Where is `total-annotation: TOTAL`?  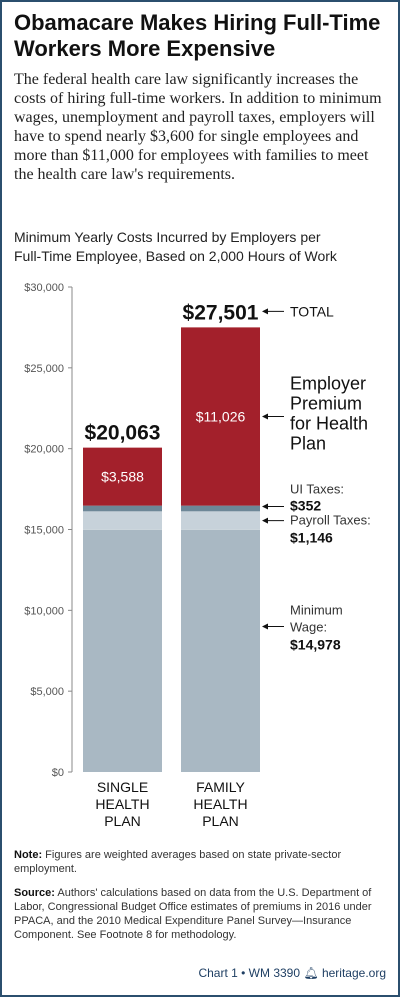
total-annotation: TOTAL is located at coordinates (312, 311).